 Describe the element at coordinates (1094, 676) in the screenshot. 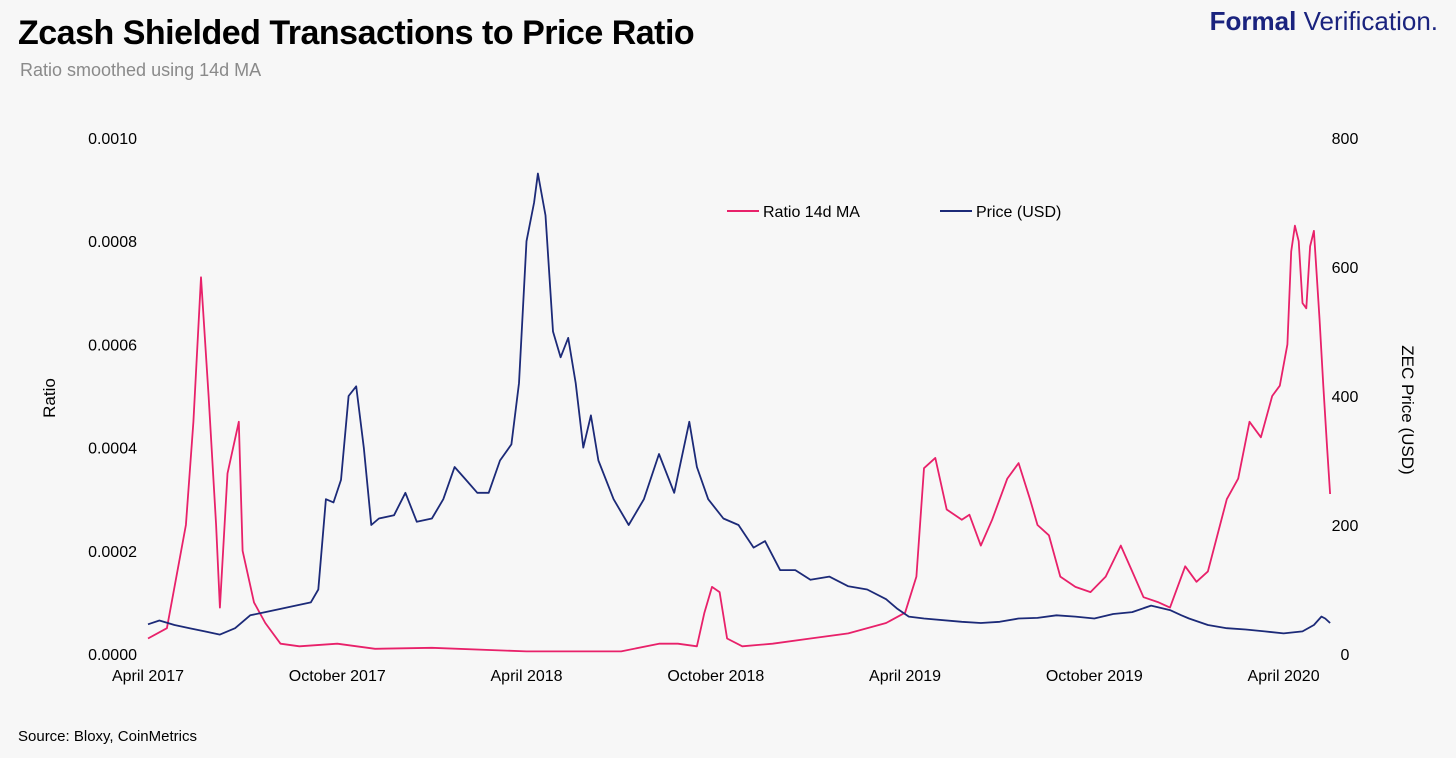

I see `x-tick-label: October 2019` at that location.